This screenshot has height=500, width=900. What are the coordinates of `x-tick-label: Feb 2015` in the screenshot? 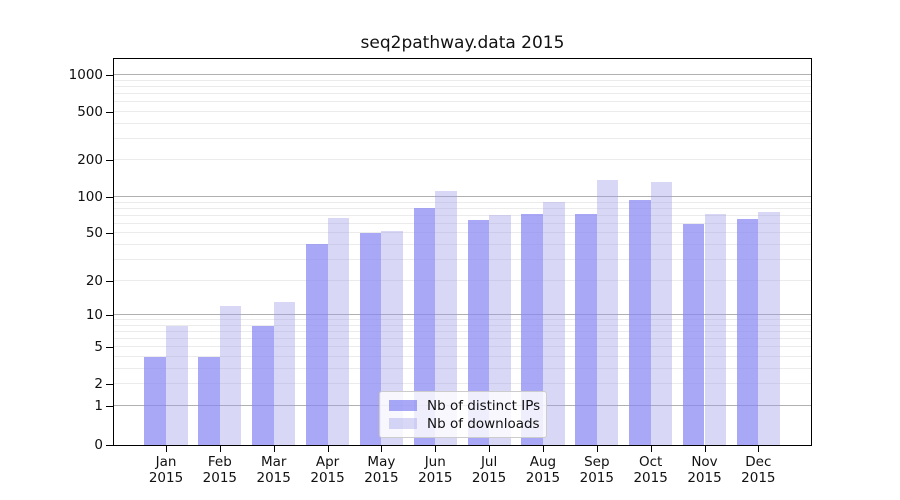 It's located at (220, 470).